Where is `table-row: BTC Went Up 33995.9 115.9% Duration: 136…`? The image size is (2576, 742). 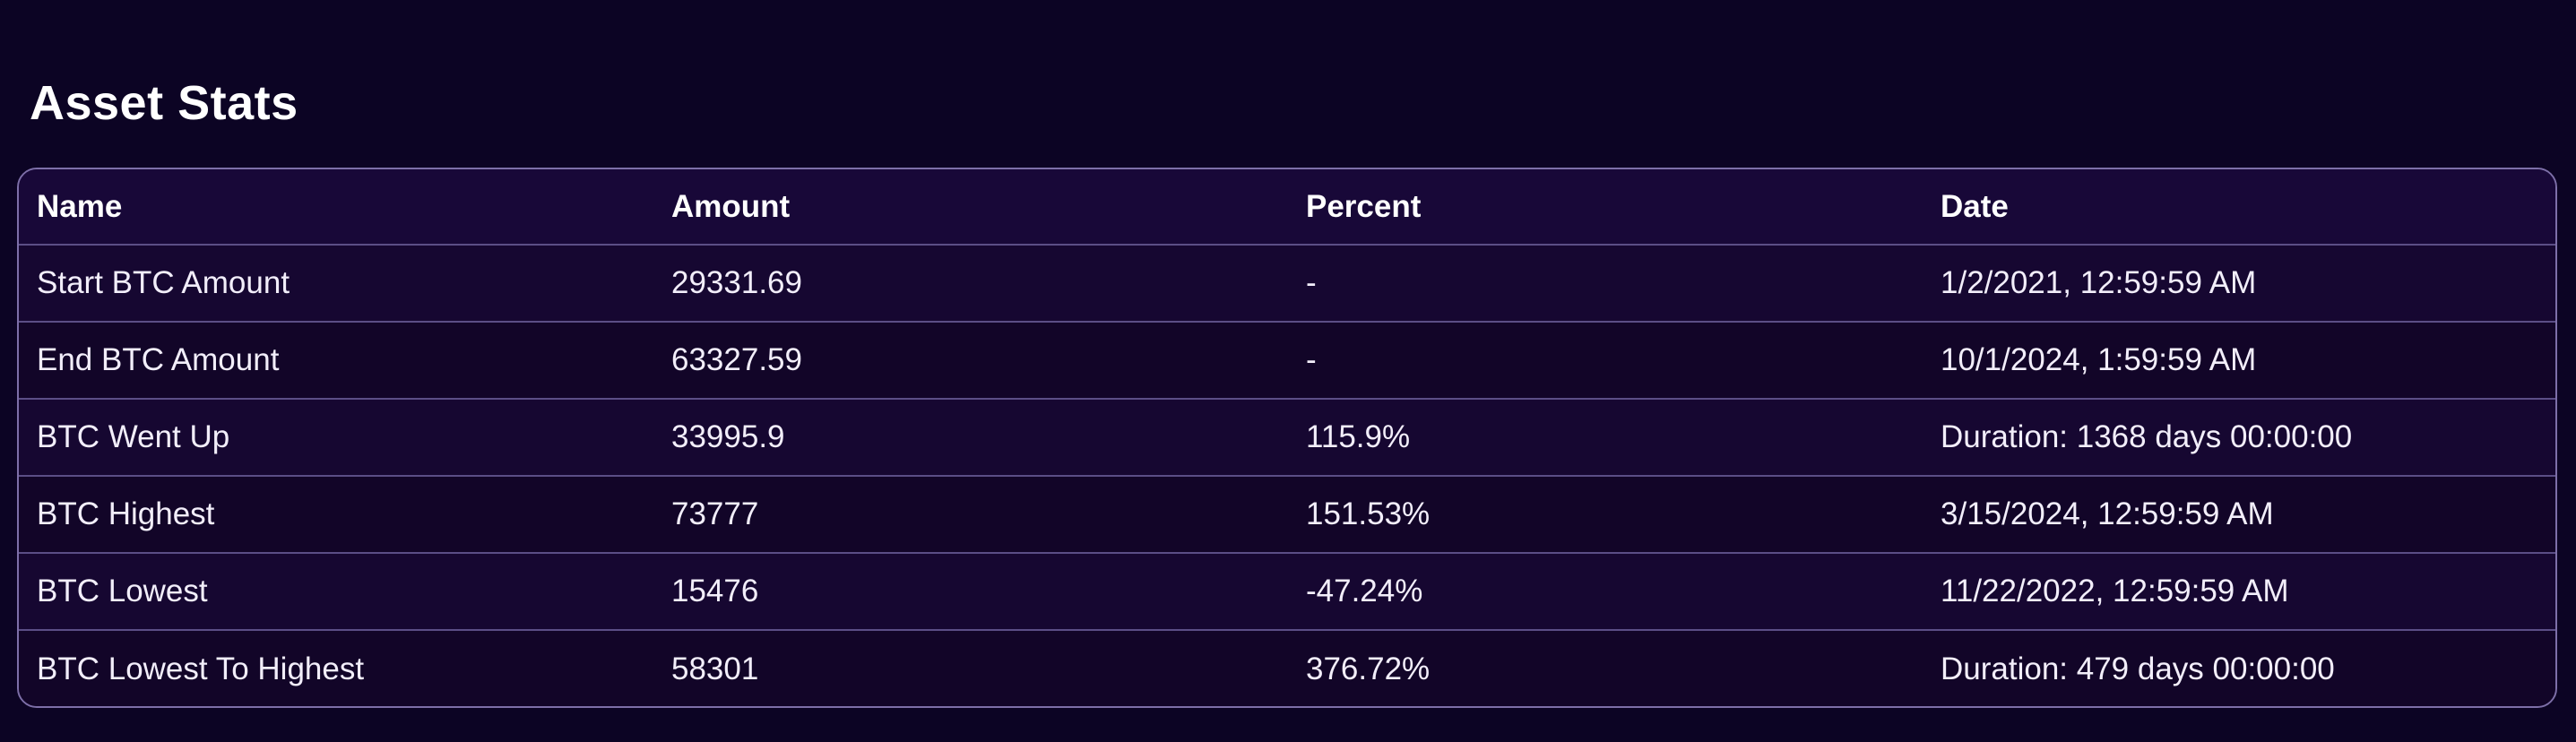
table-row: BTC Went Up 33995.9 115.9% Duration: 136… is located at coordinates (1287, 437).